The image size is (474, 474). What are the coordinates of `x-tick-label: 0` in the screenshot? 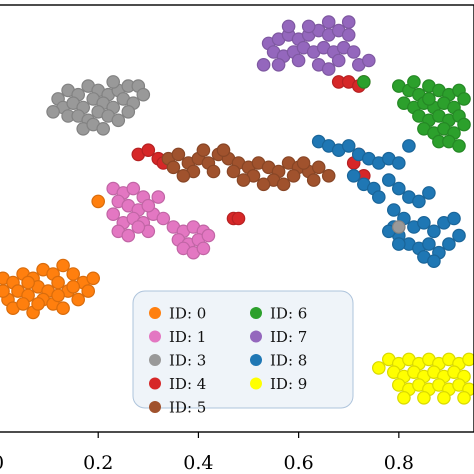 It's located at (2, 463).